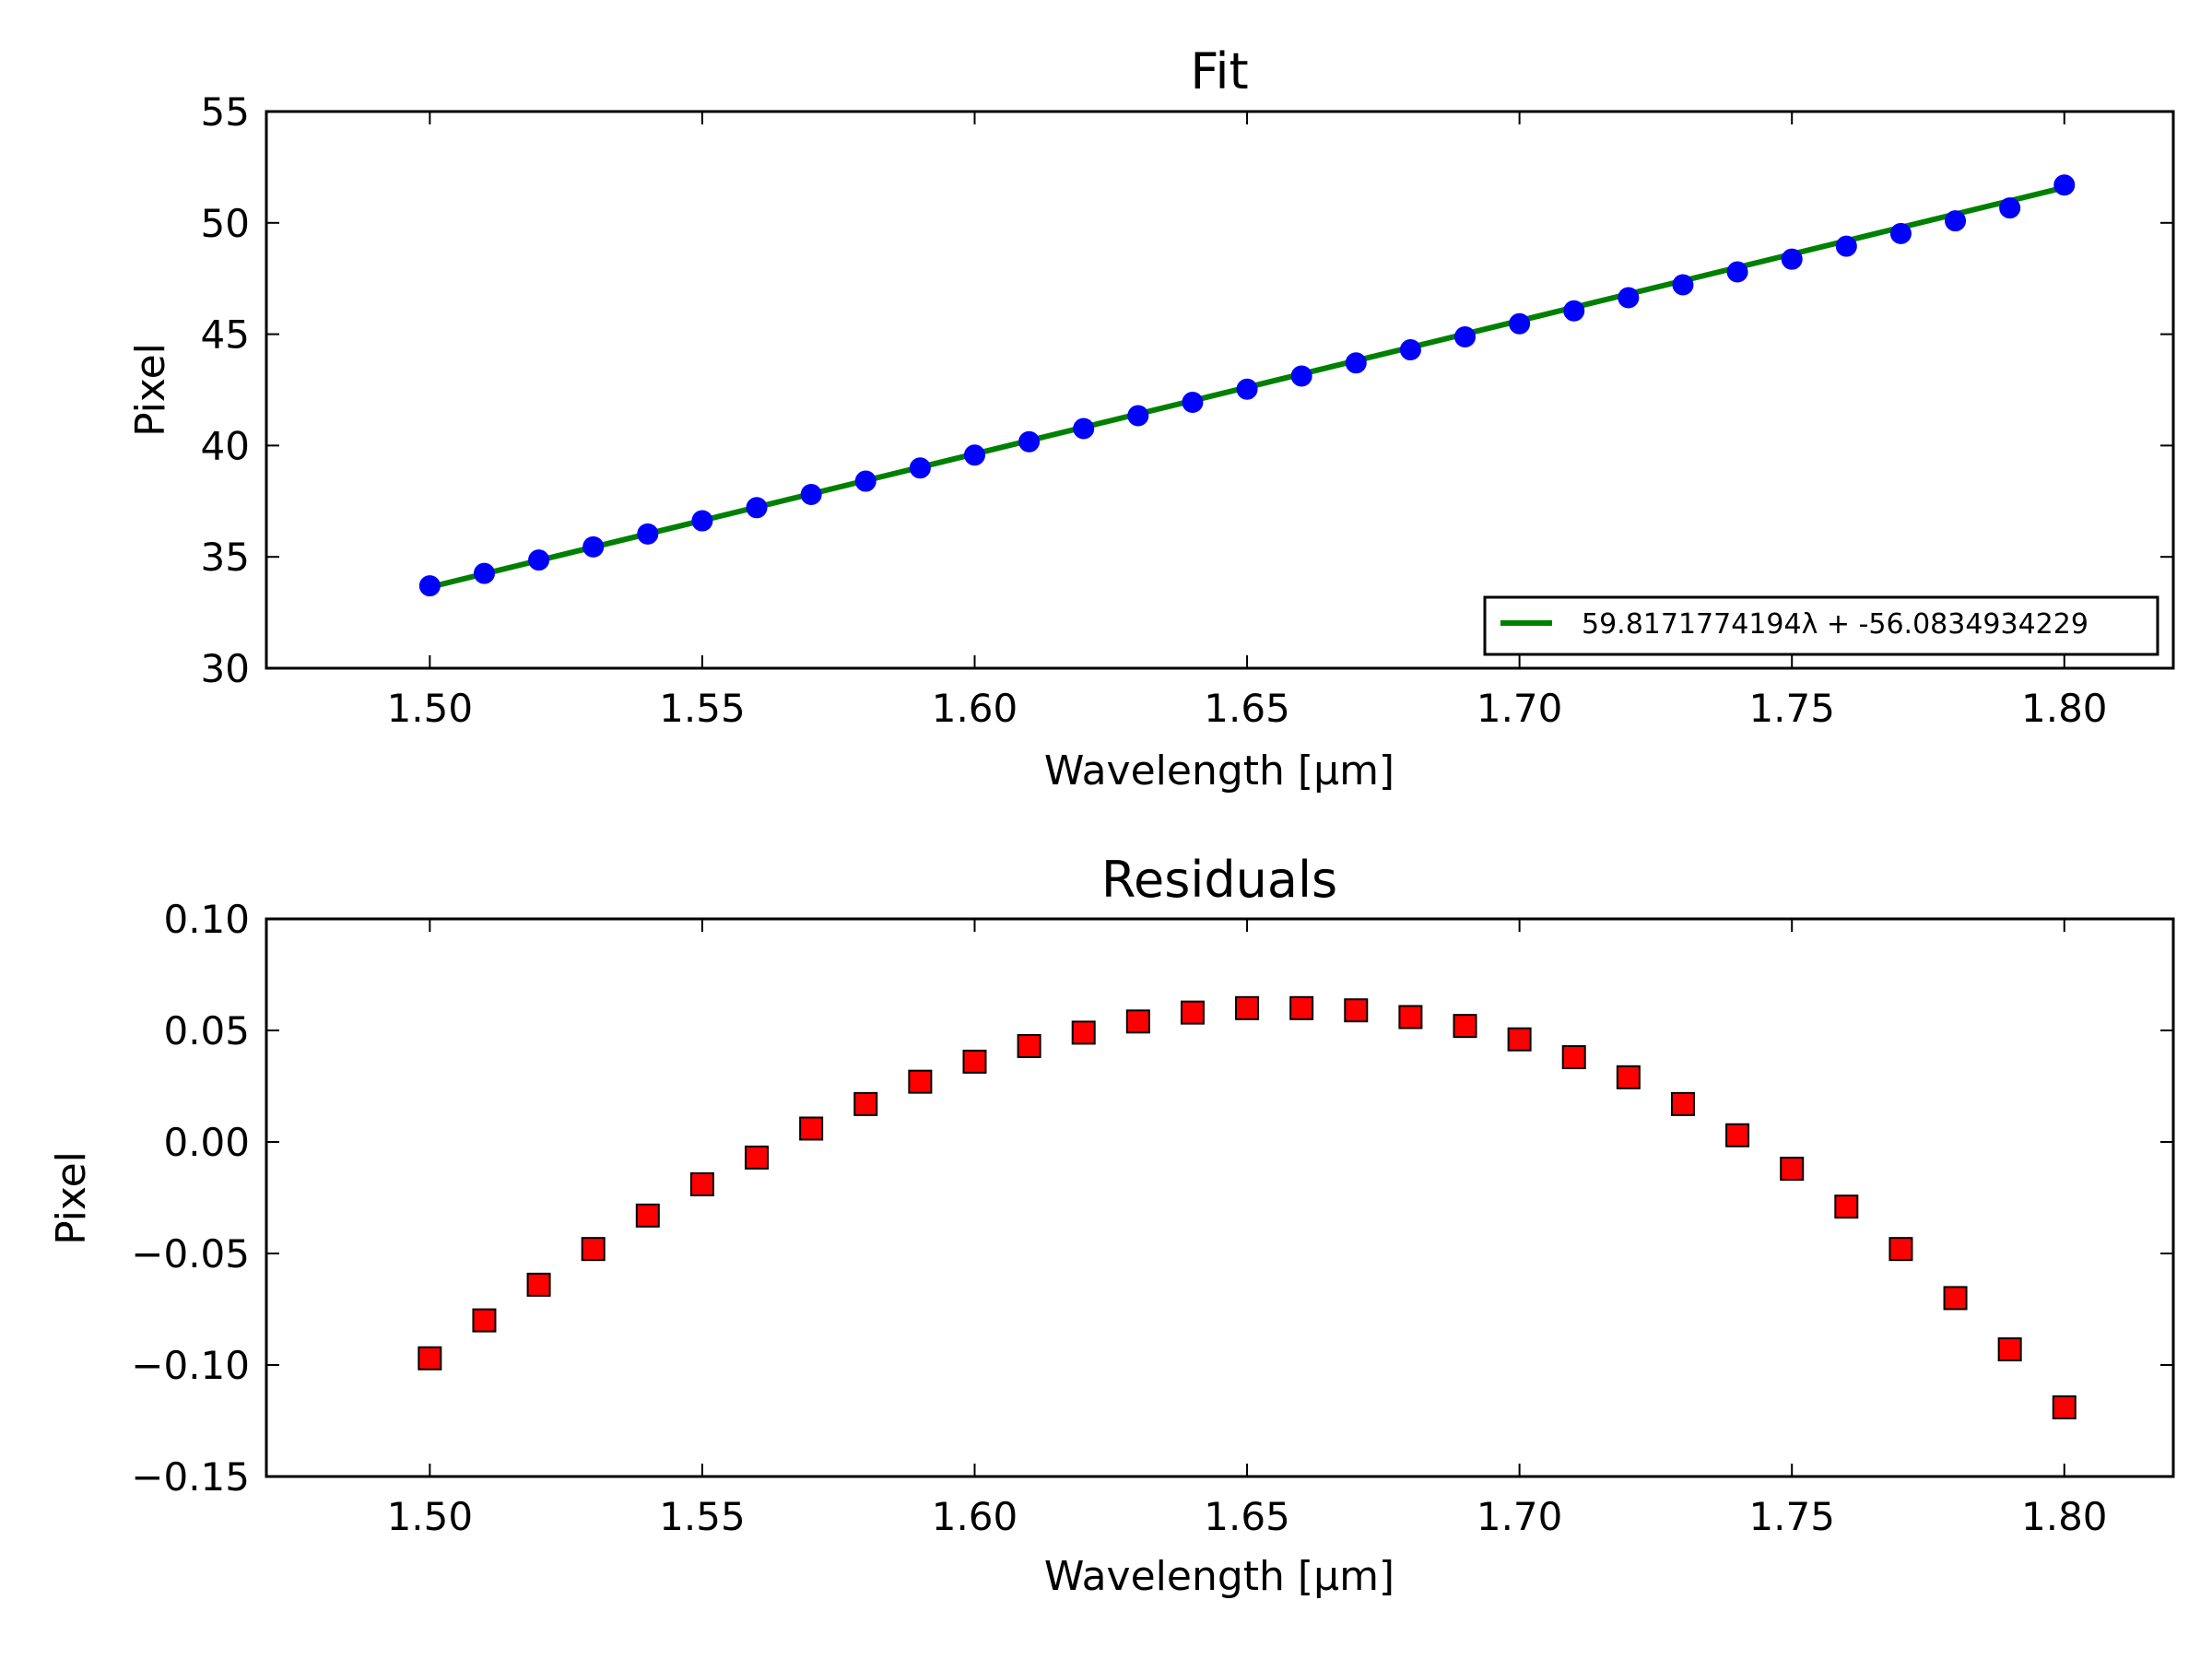 The image size is (2212, 1659). I want to click on residuals-x-tick-label: 1.55, so click(702, 1516).